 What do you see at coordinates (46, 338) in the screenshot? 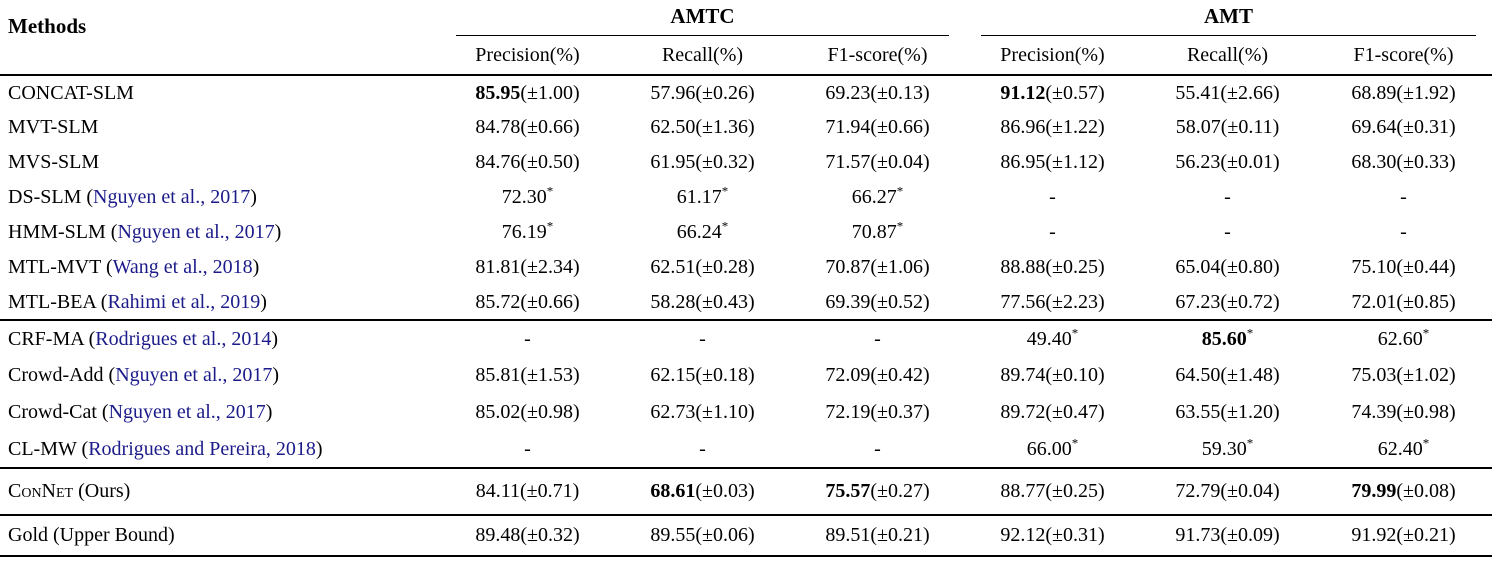
I see `method-name: CRF-MA` at bounding box center [46, 338].